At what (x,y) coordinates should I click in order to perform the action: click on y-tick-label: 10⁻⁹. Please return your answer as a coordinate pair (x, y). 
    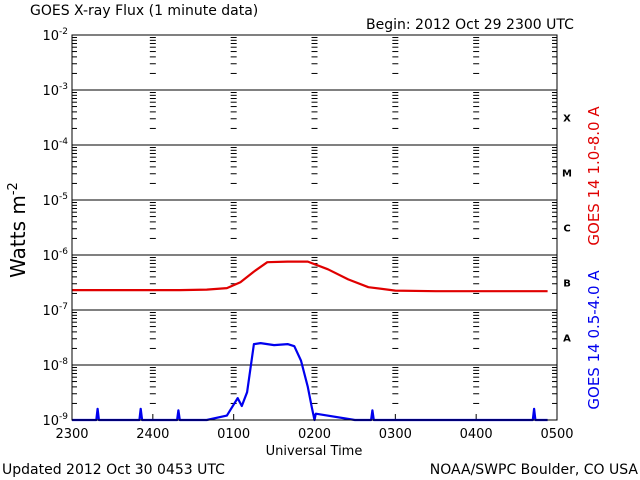
    Looking at the image, I should click on (55, 420).